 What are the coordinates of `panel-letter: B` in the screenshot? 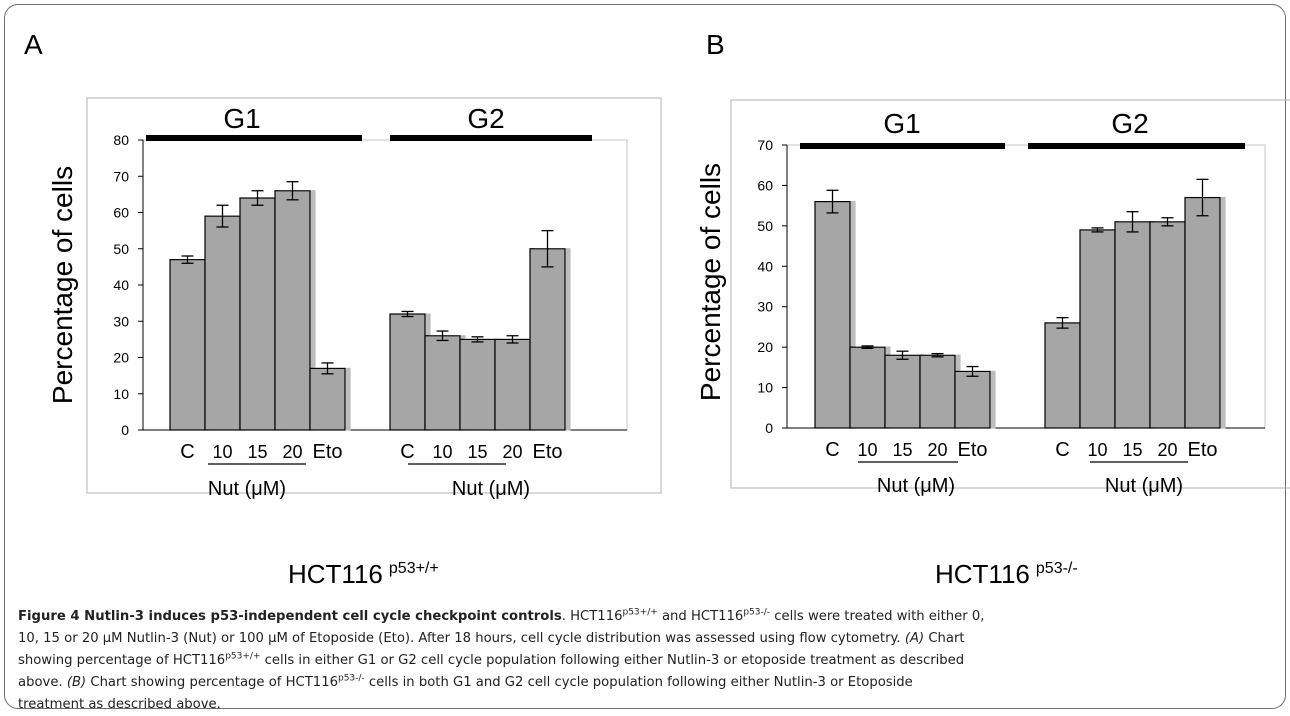 It's located at (715, 44).